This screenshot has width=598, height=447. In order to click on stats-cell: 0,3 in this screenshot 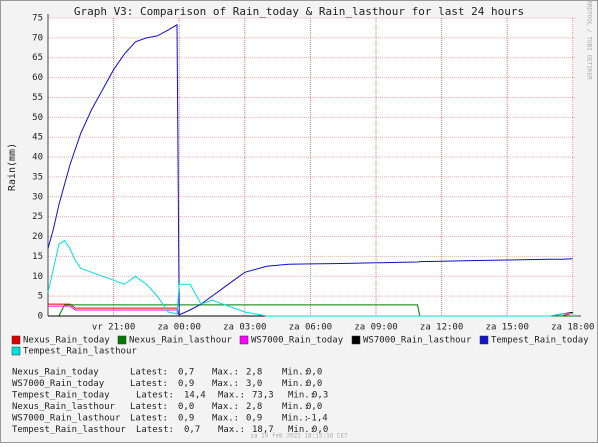, I will do `click(320, 396)`.